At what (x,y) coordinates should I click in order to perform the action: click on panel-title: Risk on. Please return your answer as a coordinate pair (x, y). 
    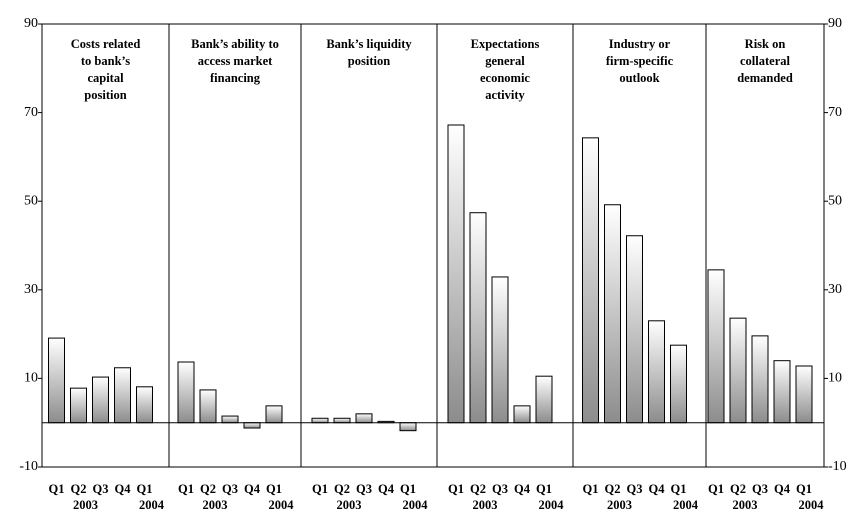
    Looking at the image, I should click on (765, 44).